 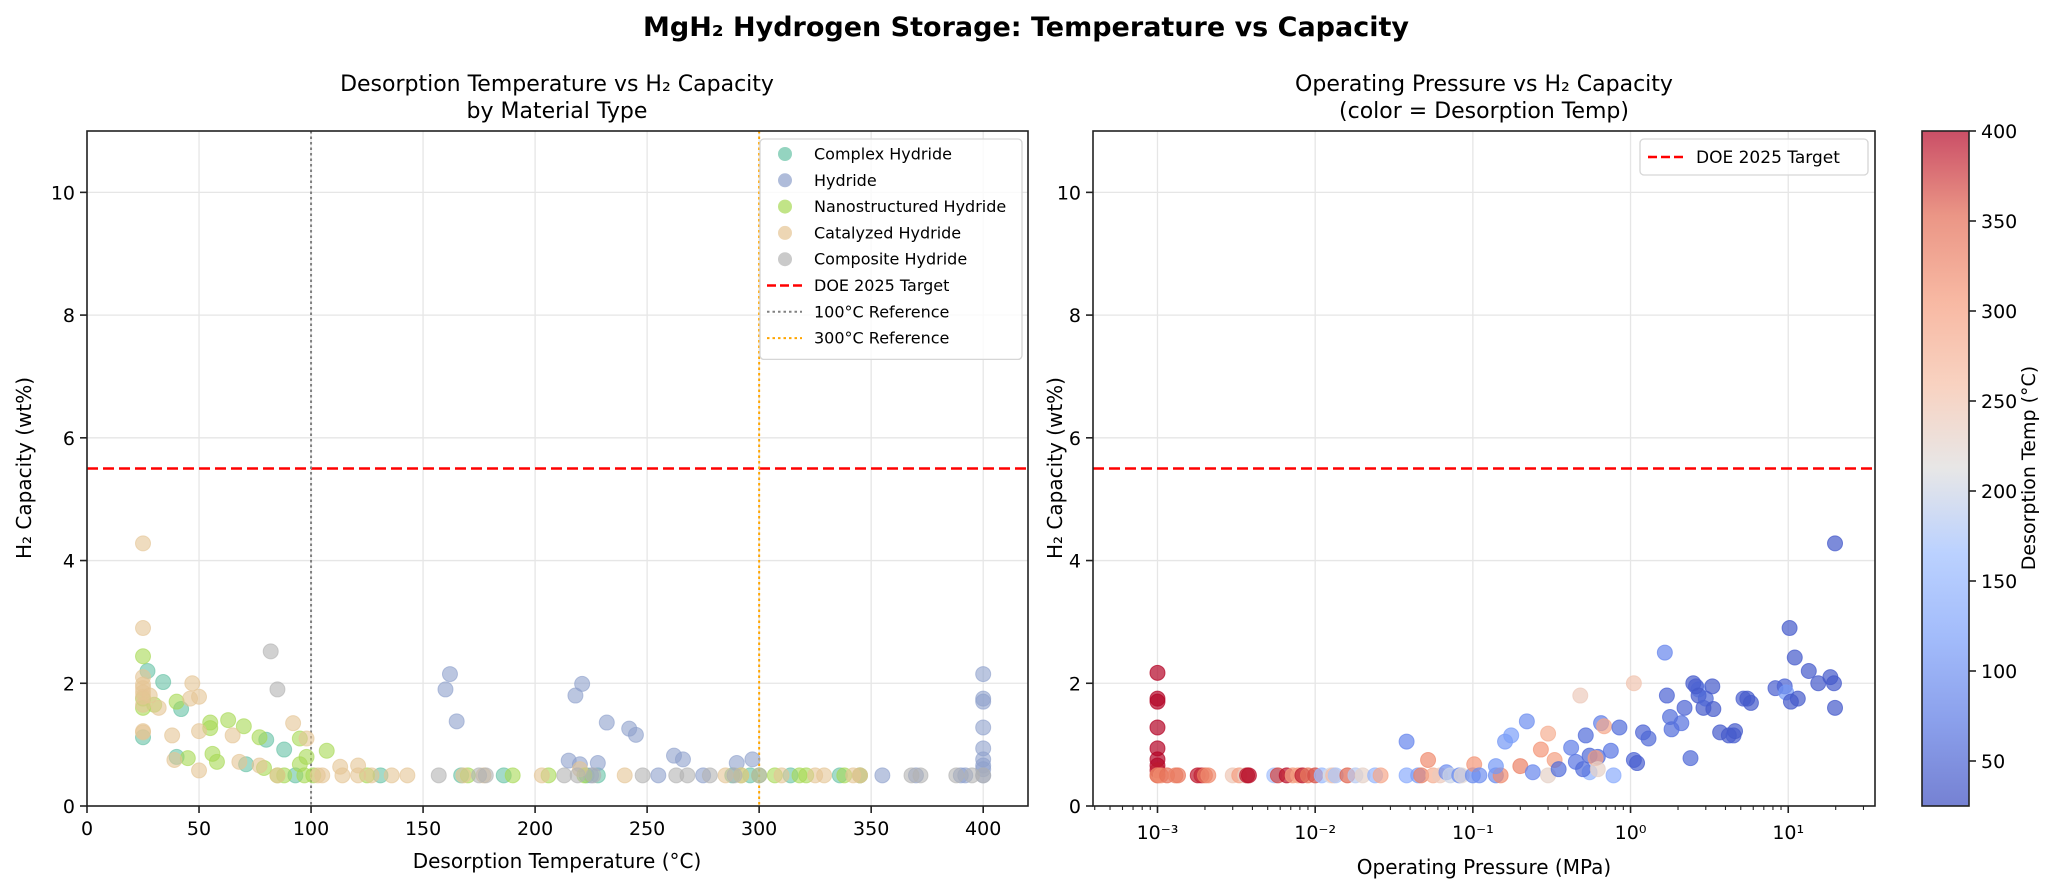 I want to click on y-tick-label: 8, so click(x=1075, y=316).